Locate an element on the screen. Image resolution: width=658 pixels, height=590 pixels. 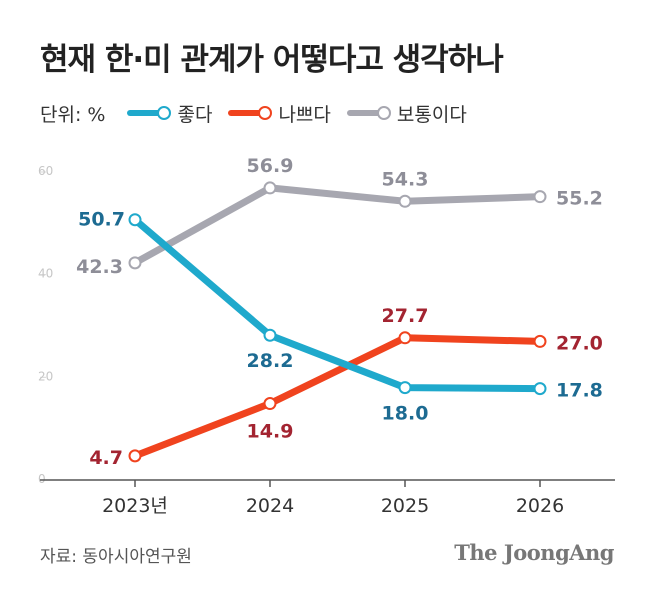
data-label-bad: 27.0 is located at coordinates (579, 343).